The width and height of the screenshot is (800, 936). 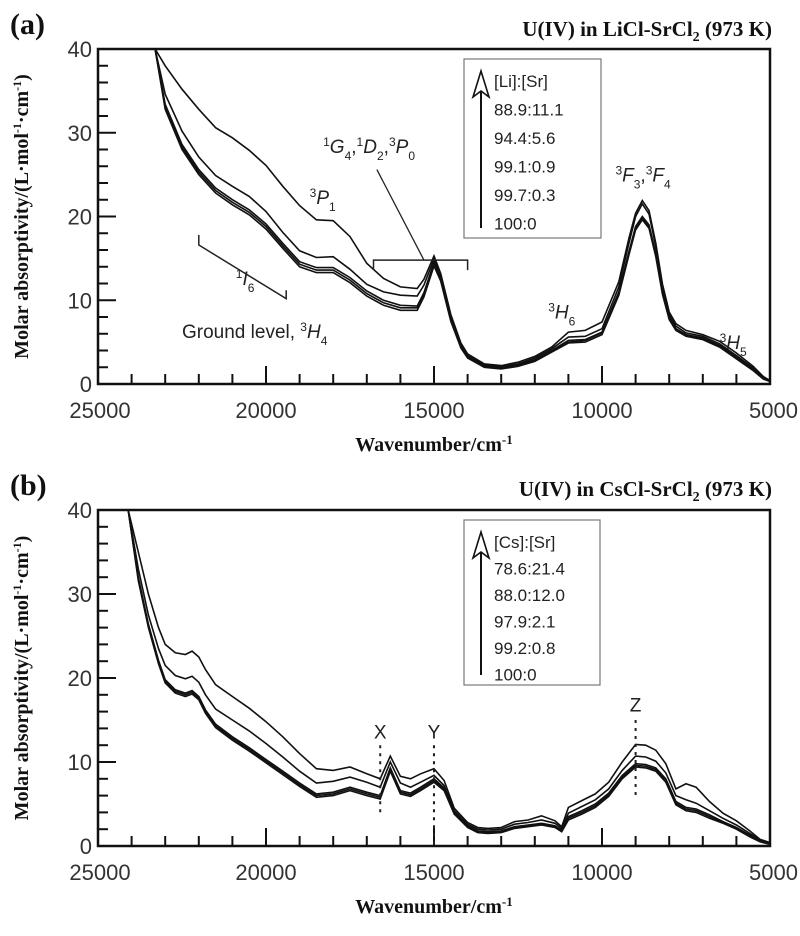 What do you see at coordinates (420, 265) in the screenshot?
I see `bracket-1G4-1D2-3P0` at bounding box center [420, 265].